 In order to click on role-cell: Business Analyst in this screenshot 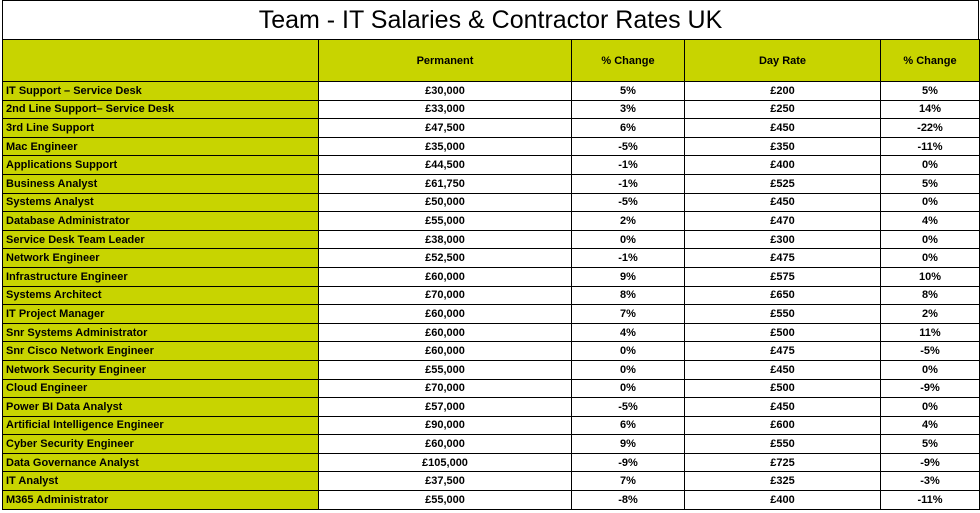, I will do `click(160, 183)`.